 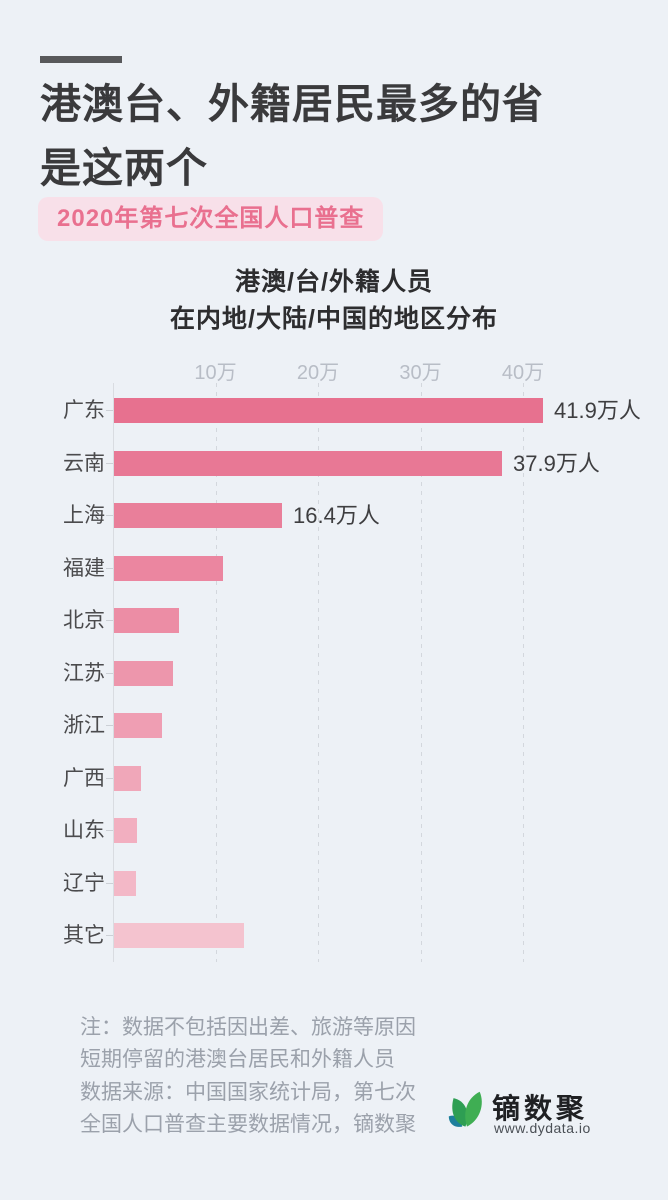 What do you see at coordinates (540, 1108) in the screenshot?
I see `dydata-logo-text: 镝数聚` at bounding box center [540, 1108].